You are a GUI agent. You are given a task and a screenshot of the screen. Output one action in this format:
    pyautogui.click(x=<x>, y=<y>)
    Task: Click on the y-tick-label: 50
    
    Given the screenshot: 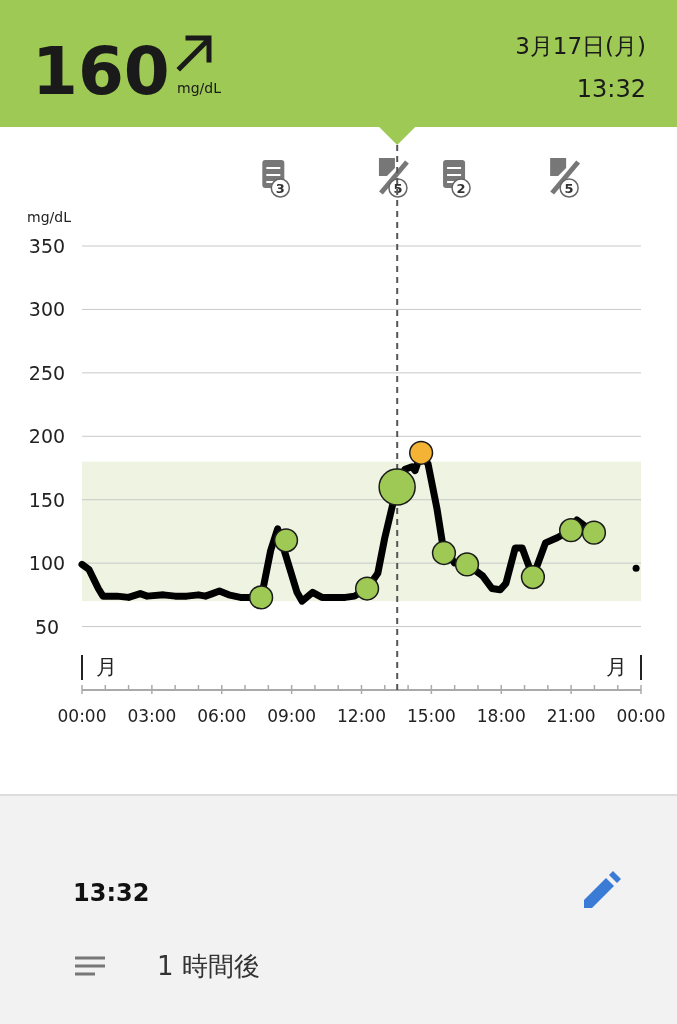 What is the action you would take?
    pyautogui.click(x=47, y=626)
    